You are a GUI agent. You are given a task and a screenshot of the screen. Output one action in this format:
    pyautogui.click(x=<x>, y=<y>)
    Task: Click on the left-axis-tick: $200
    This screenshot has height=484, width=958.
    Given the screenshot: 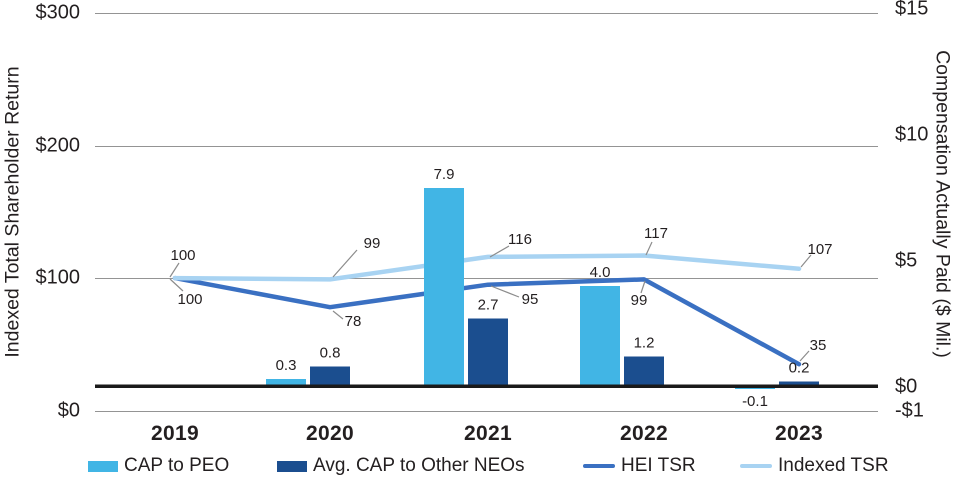 What is the action you would take?
    pyautogui.click(x=58, y=145)
    